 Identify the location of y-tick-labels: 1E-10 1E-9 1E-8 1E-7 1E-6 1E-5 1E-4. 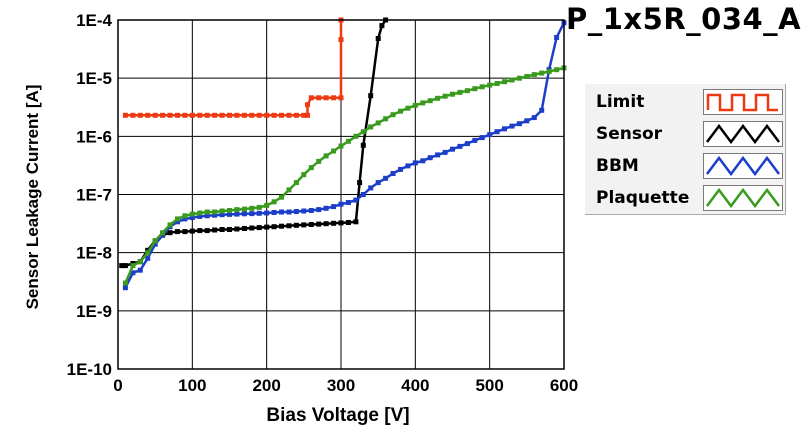
(90, 195).